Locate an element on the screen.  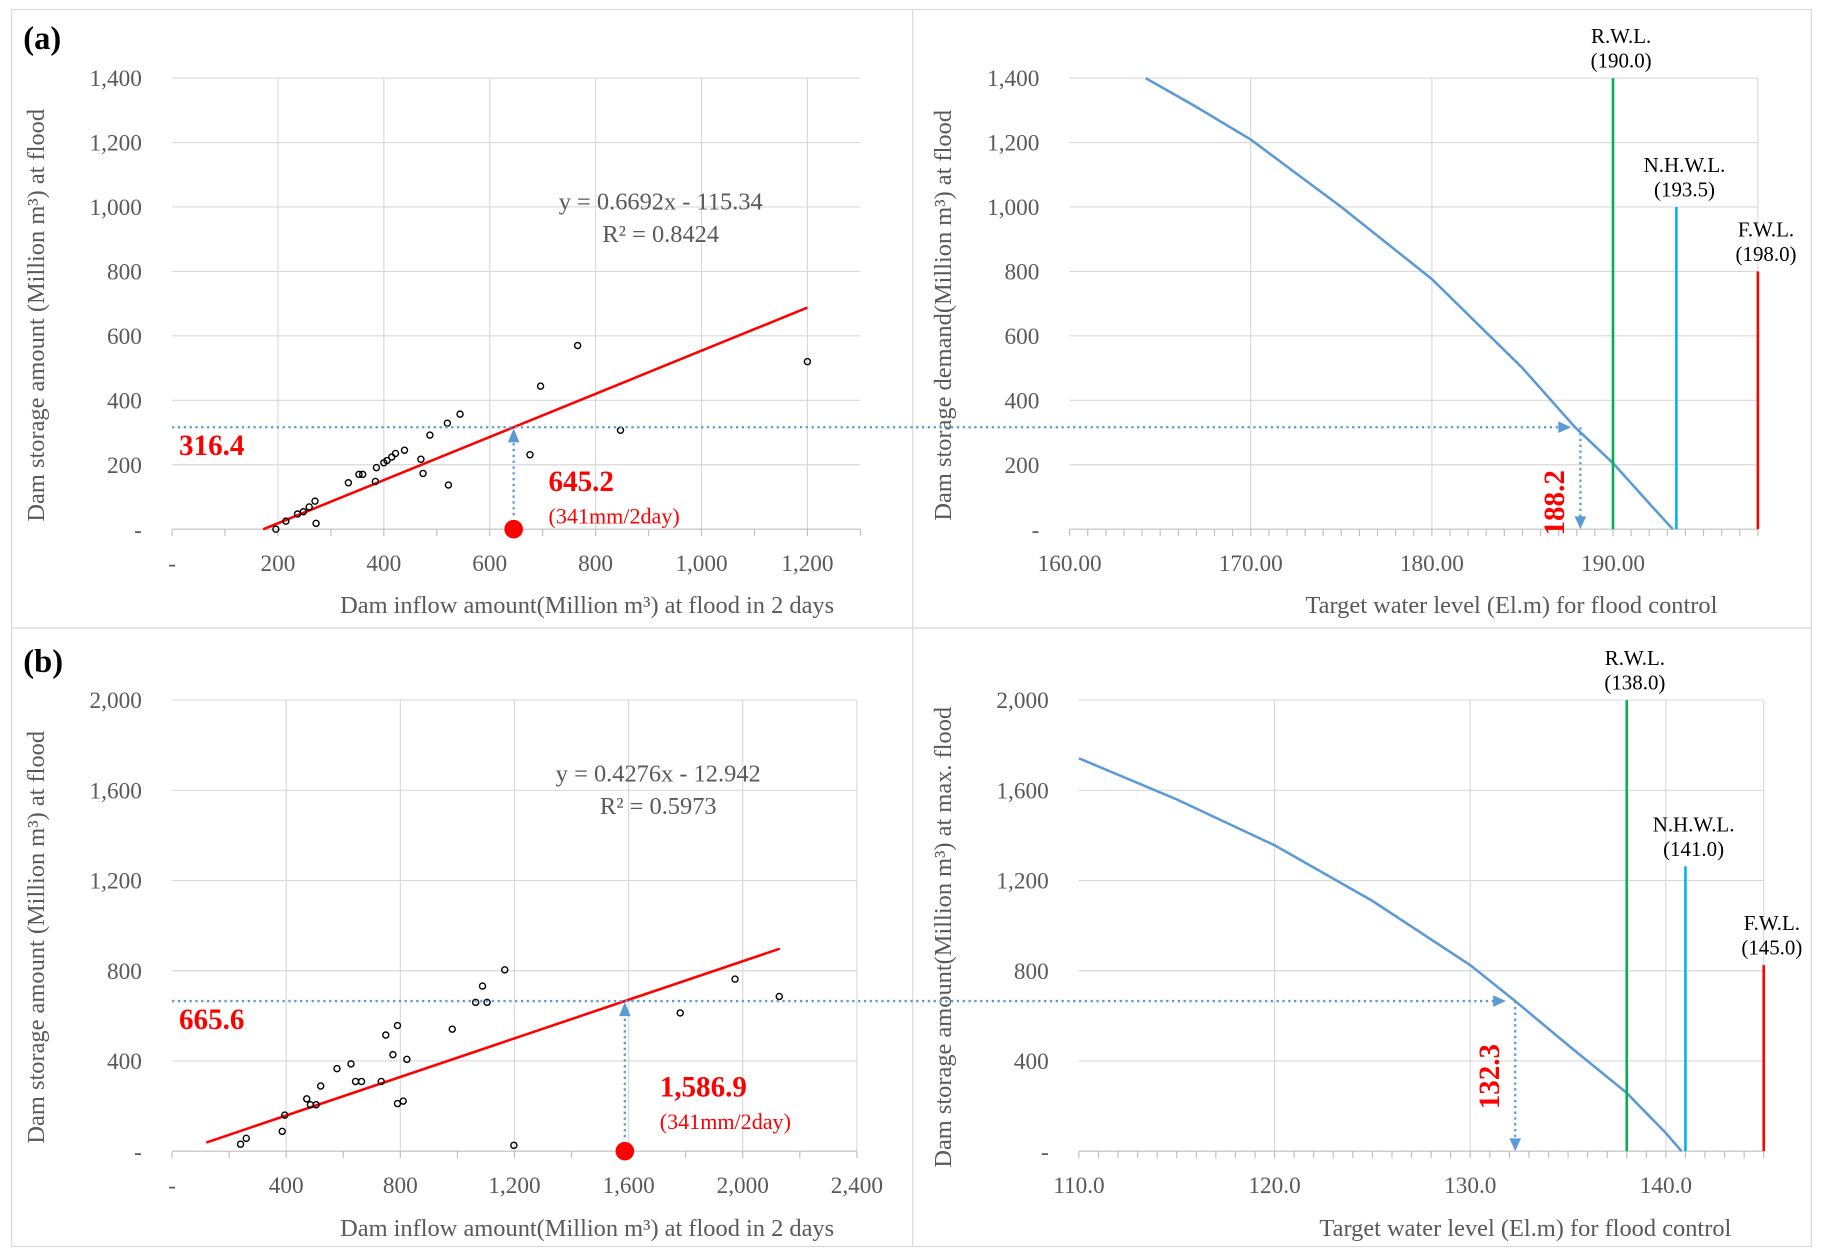
highlight-x-label: 188.2 is located at coordinates (1555, 502).